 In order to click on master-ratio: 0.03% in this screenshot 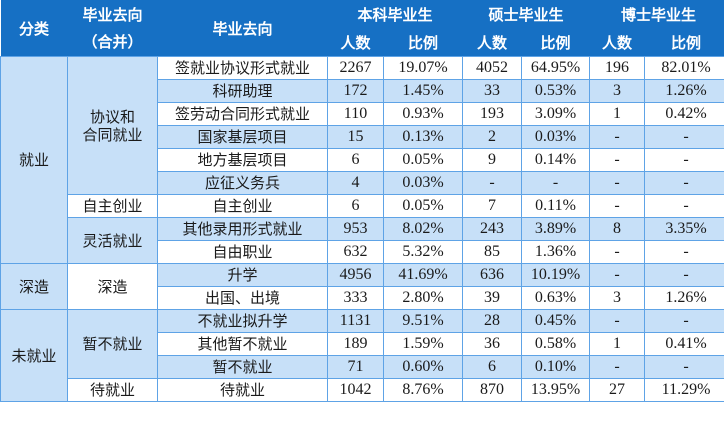, I will do `click(556, 137)`.